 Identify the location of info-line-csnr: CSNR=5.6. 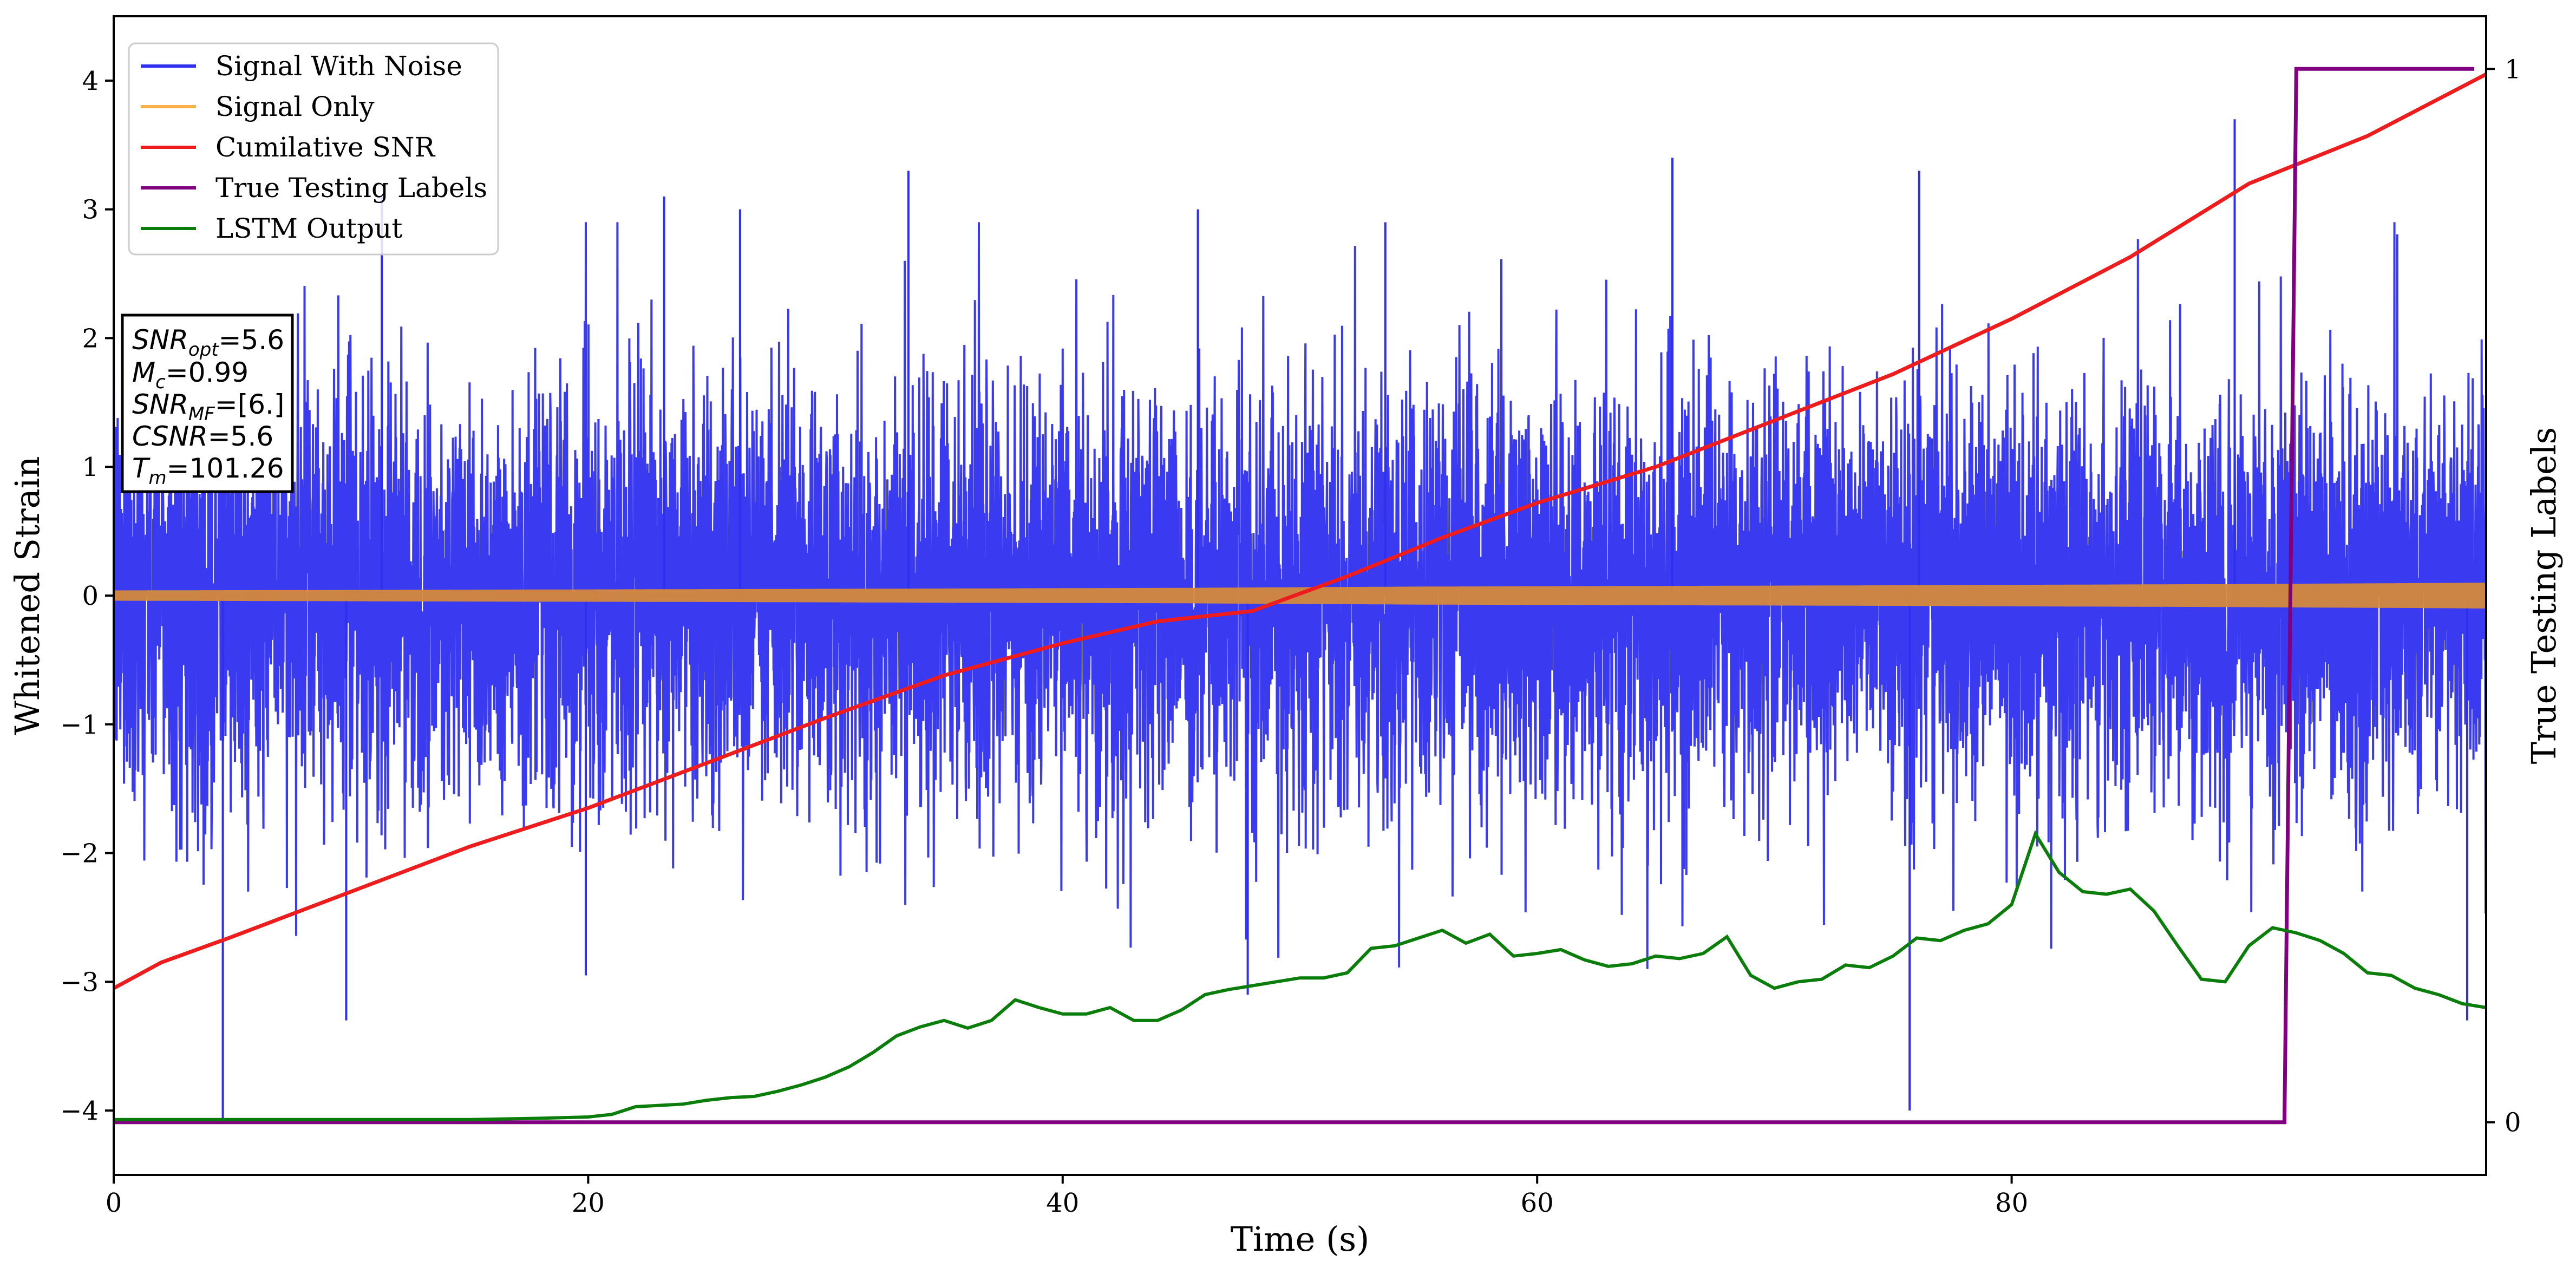
(202, 436).